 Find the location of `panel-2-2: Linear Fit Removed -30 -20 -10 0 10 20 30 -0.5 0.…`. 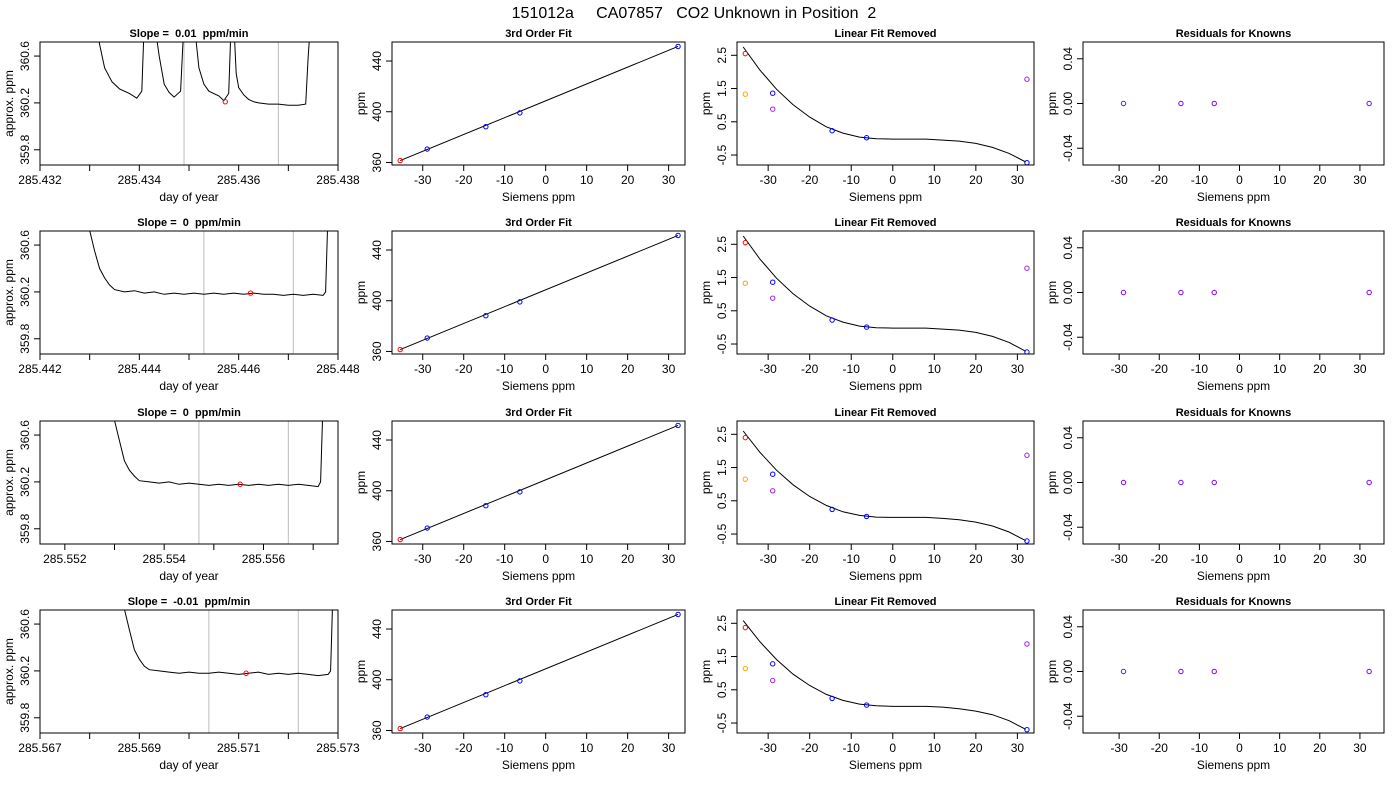

panel-2-2: Linear Fit Removed -30 -20 -10 0 10 20 30 -0.5 0.… is located at coordinates (867, 495).